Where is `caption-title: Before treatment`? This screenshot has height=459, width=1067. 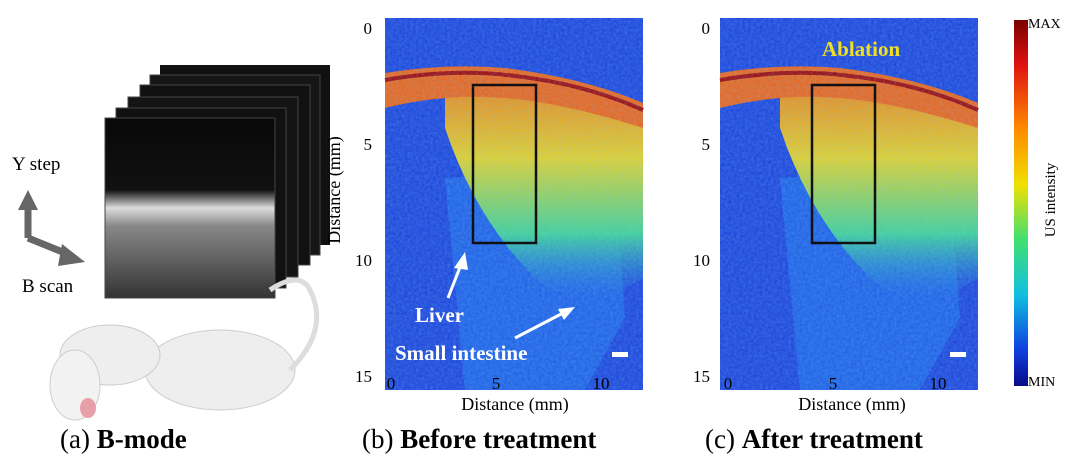
caption-title: Before treatment is located at coordinates (498, 439).